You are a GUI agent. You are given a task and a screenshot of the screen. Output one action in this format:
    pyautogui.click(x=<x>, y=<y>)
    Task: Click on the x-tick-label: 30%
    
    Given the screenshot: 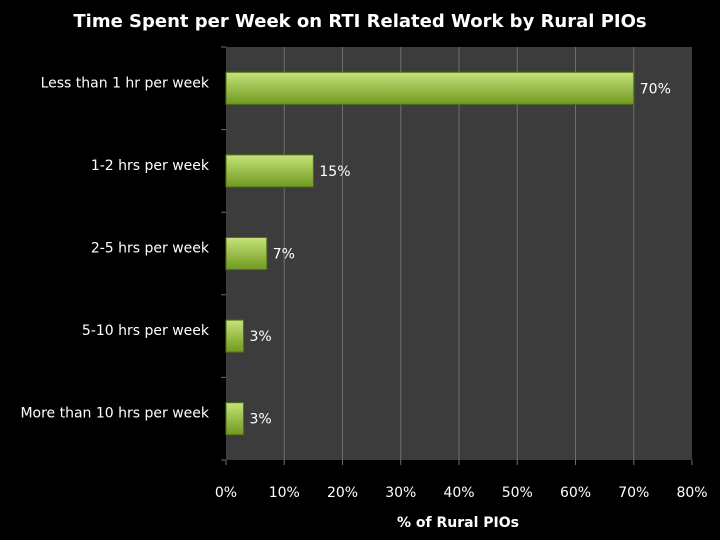 What is the action you would take?
    pyautogui.click(x=400, y=493)
    